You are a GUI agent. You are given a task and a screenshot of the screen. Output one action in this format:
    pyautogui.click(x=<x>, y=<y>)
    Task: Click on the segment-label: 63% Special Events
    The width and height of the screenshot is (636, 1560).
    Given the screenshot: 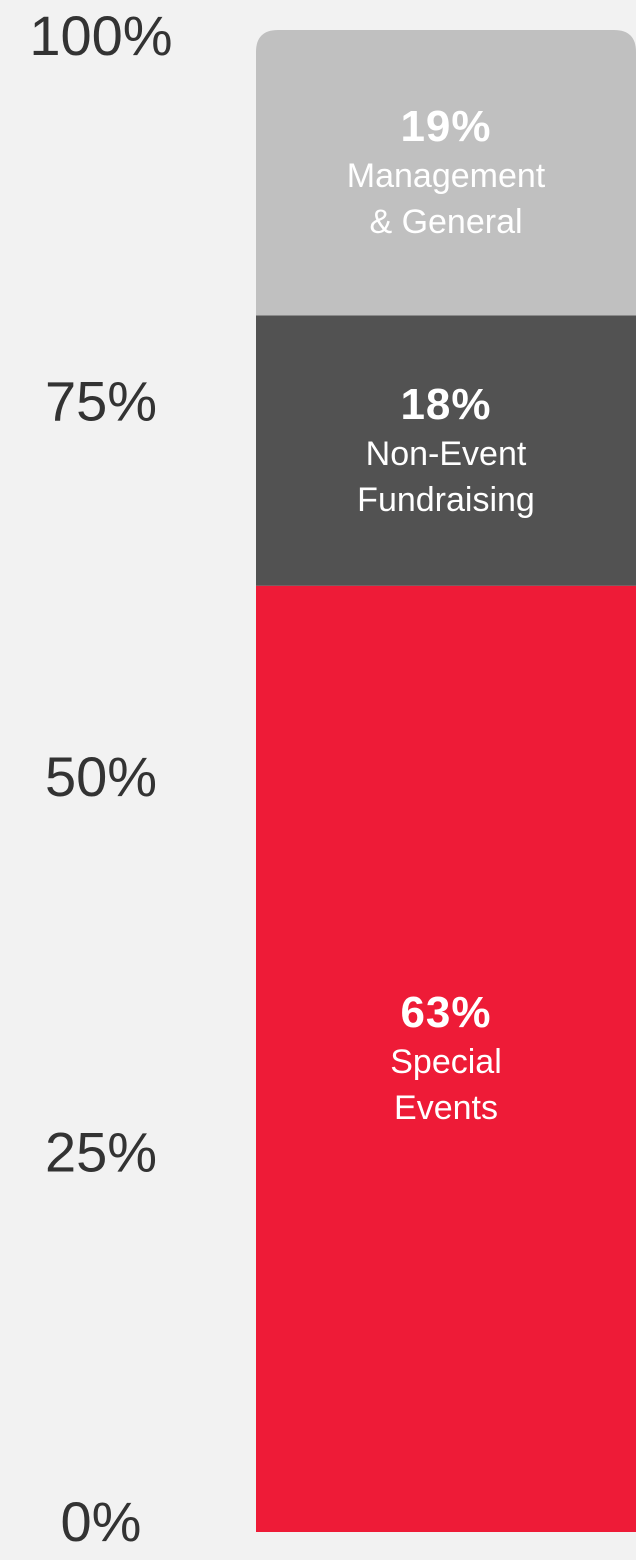 What is the action you would take?
    pyautogui.click(x=446, y=1059)
    